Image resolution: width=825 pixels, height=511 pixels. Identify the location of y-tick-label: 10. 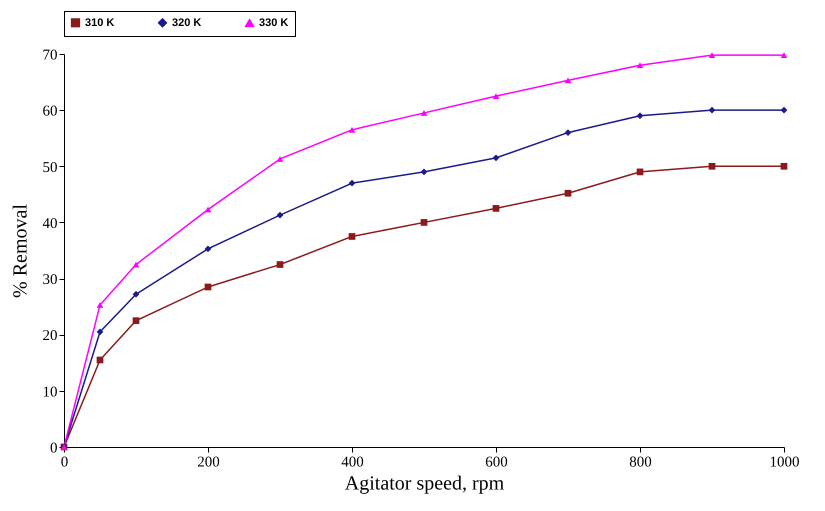
(50, 392).